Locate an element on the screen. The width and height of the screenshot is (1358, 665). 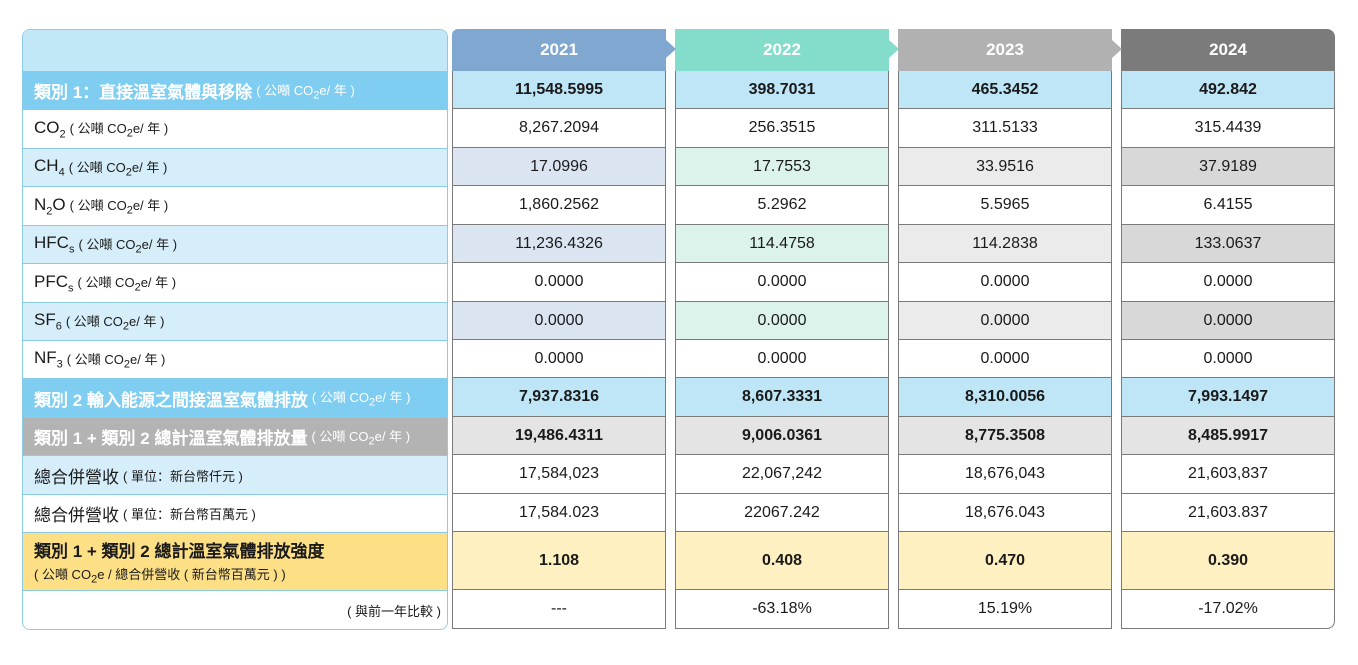
label-text: PFC is located at coordinates (51, 281).